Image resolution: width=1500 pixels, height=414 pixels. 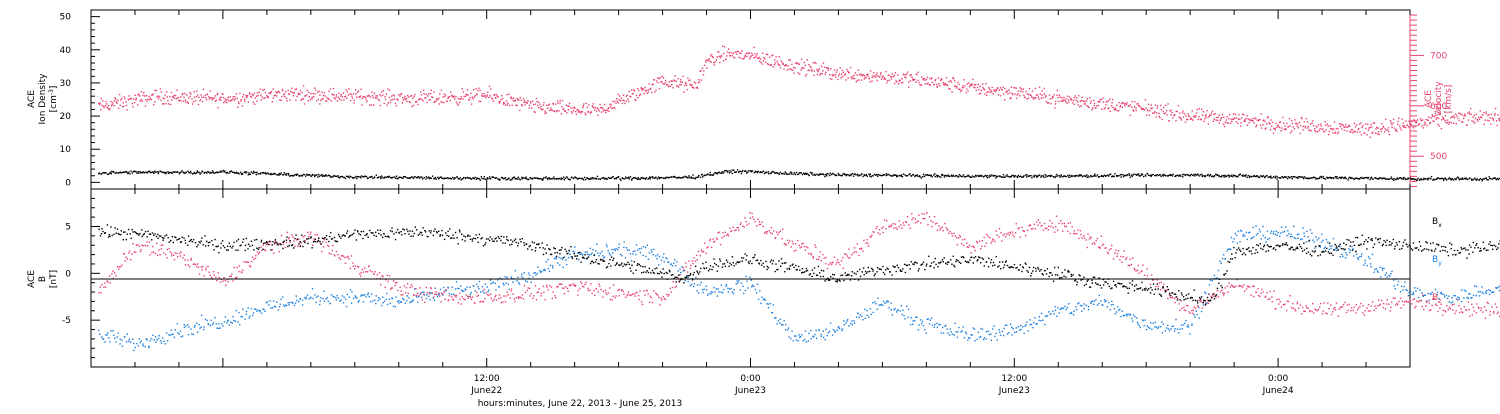 I want to click on bottom-left-axis-ticks: -505, so click(x=81, y=277).